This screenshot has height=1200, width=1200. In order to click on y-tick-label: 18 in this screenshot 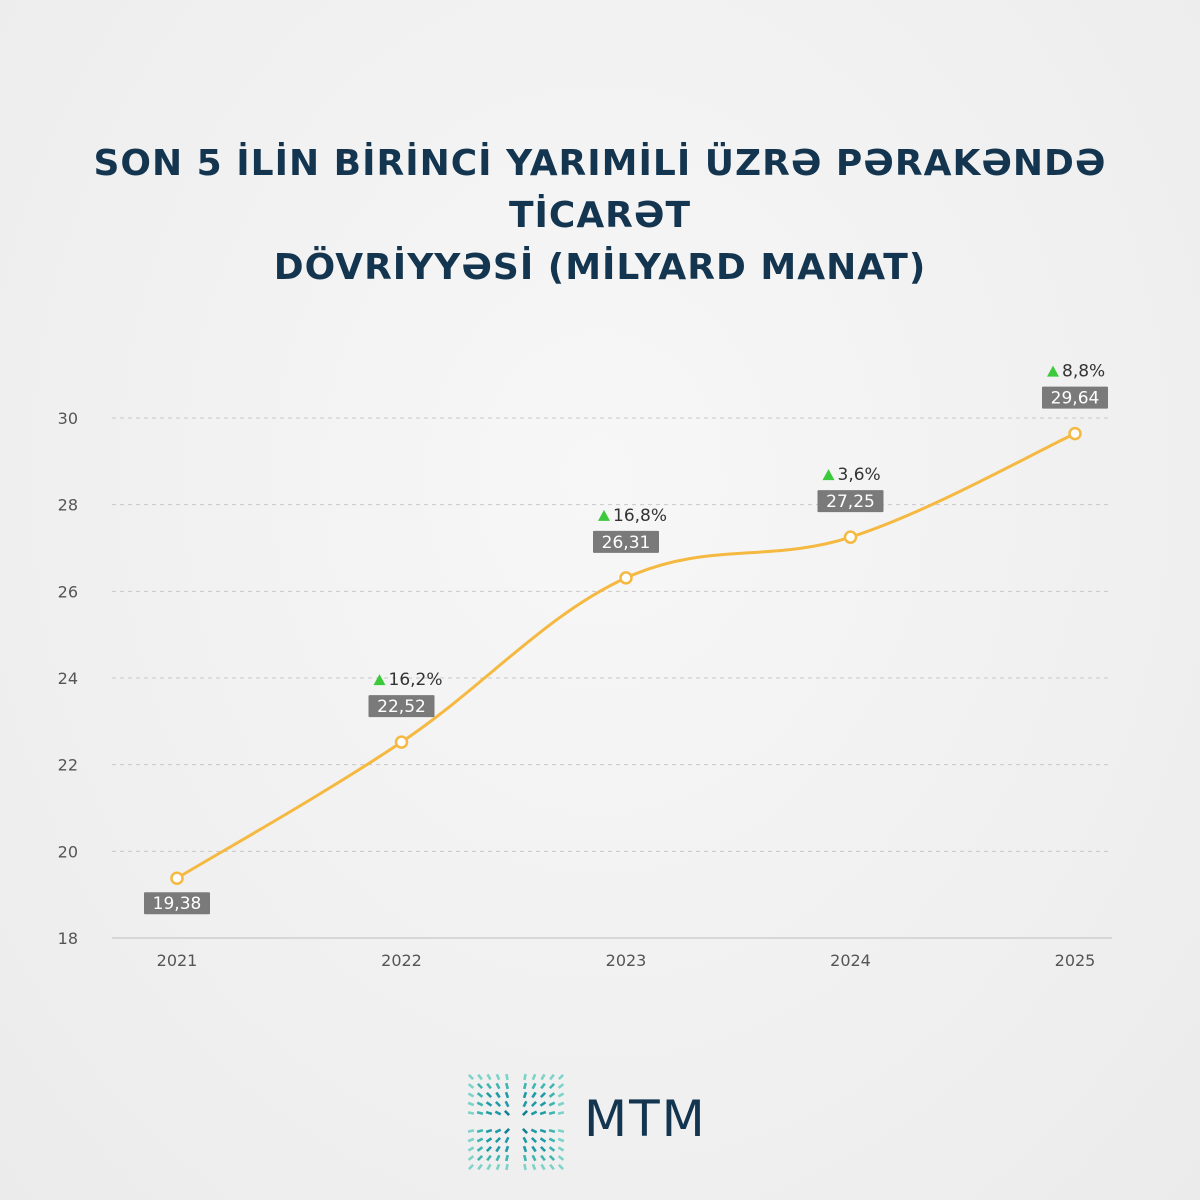, I will do `click(68, 938)`.